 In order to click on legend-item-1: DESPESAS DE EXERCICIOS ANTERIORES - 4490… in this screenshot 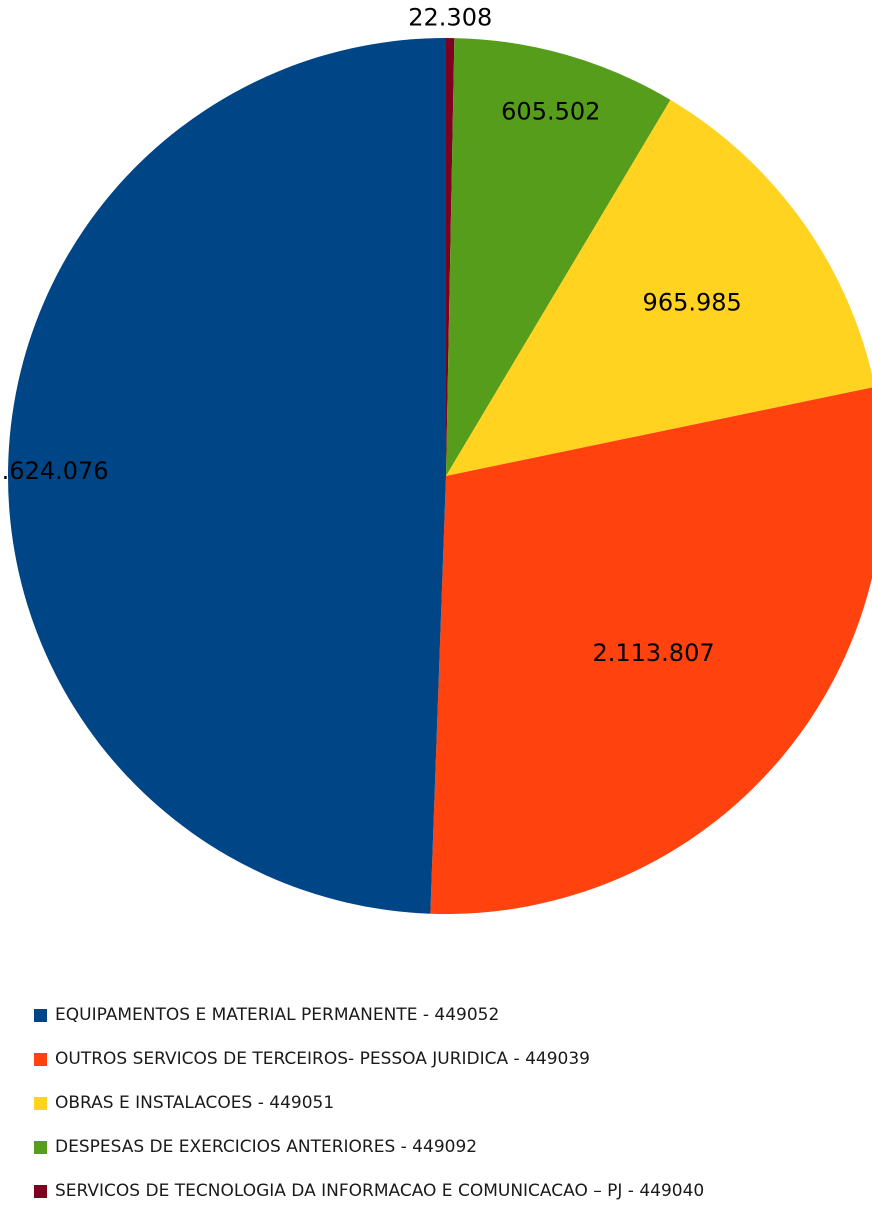, I will do `click(369, 1147)`.